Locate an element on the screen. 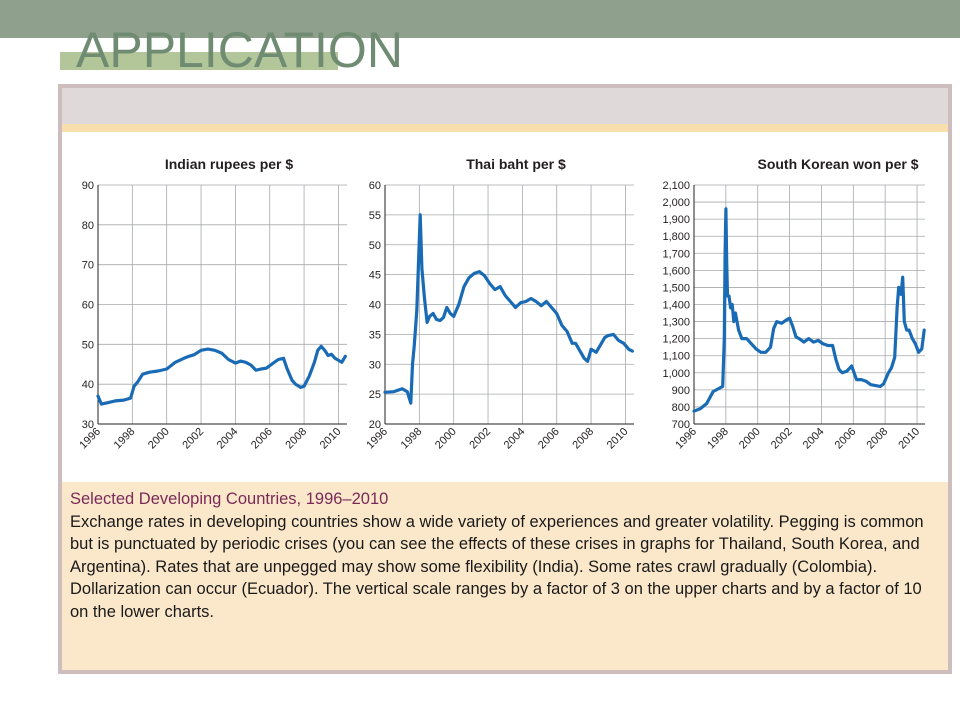 The height and width of the screenshot is (720, 960). slide-title: APPLICATION is located at coordinates (239, 50).